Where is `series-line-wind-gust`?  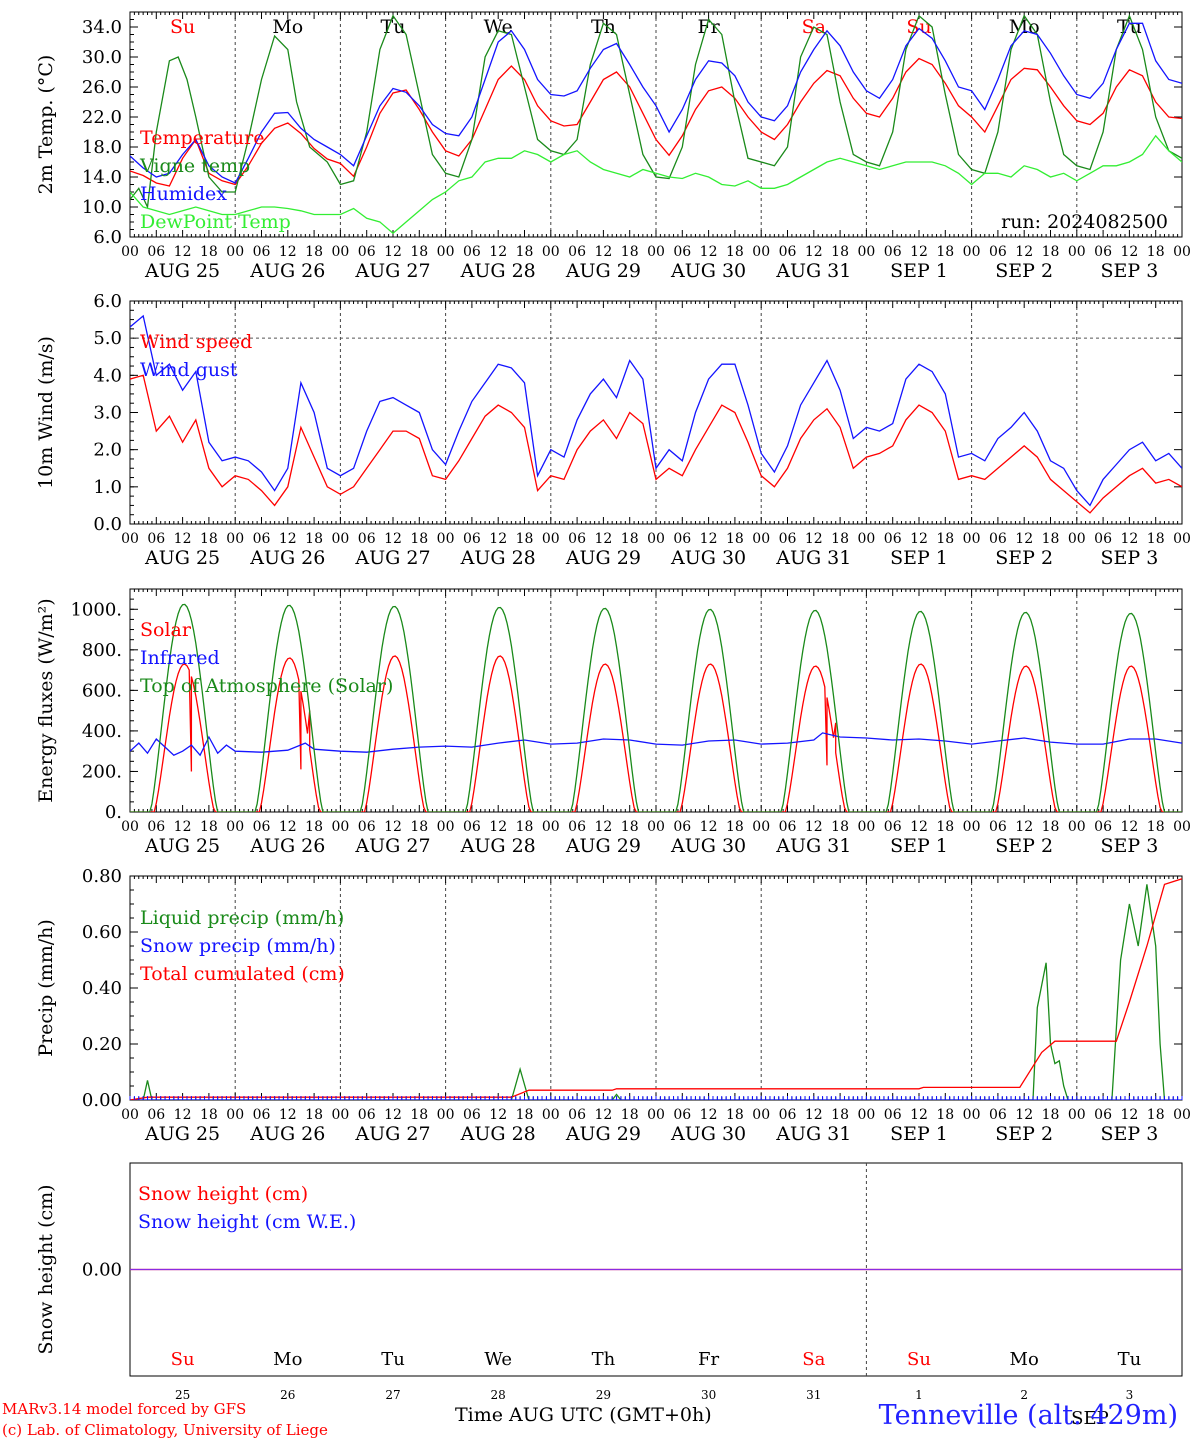
series-line-wind-gust is located at coordinates (656, 410).